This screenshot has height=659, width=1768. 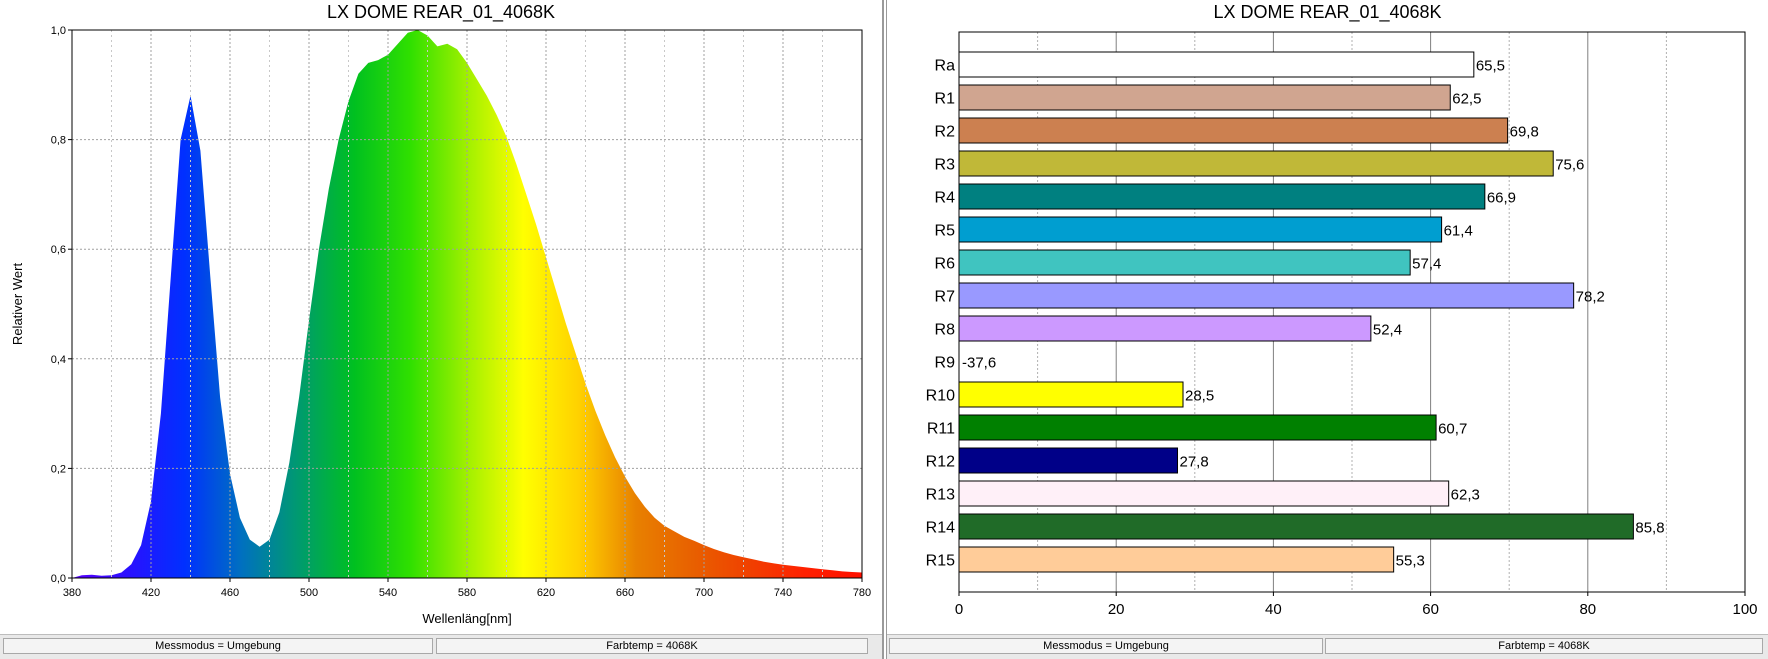 I want to click on bar-r2, so click(x=1233, y=130).